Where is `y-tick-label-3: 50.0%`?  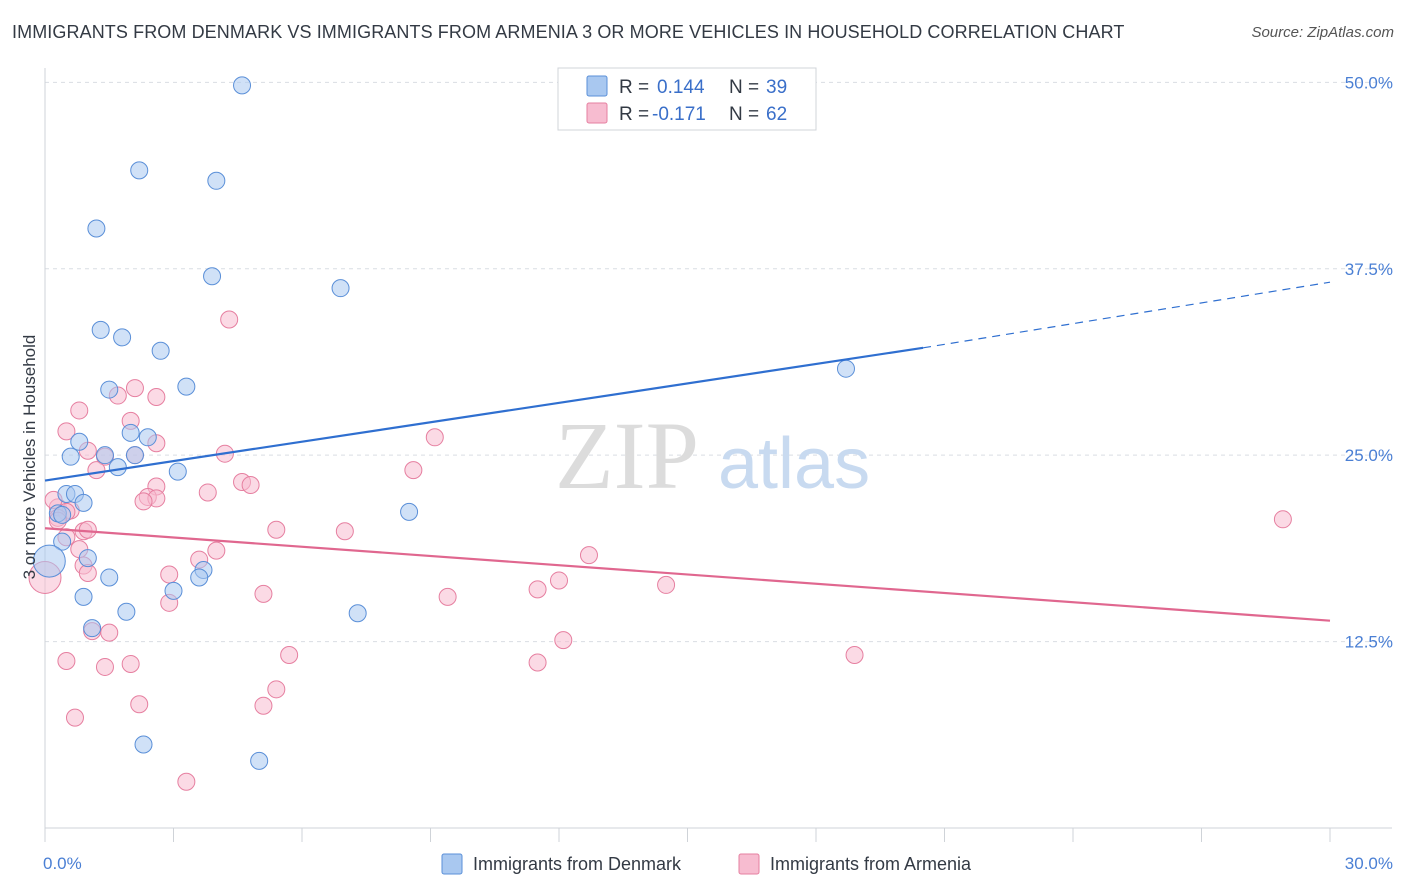 y-tick-label-3: 50.0% is located at coordinates (1369, 82).